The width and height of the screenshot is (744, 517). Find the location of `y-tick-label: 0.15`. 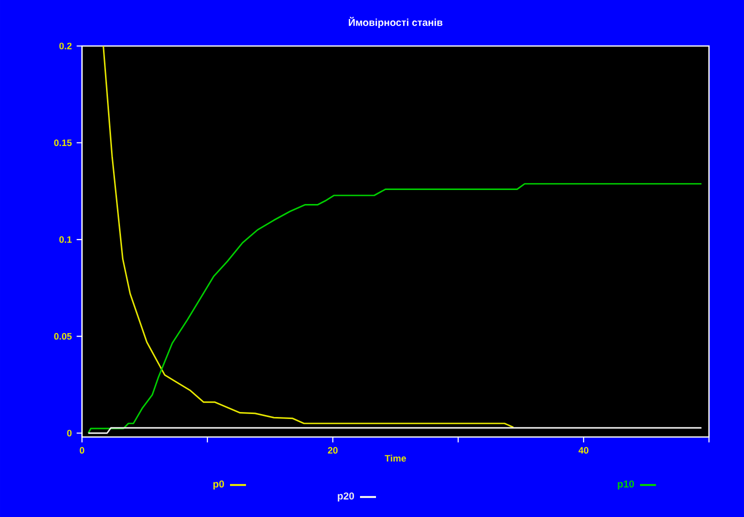

y-tick-label: 0.15 is located at coordinates (63, 142).